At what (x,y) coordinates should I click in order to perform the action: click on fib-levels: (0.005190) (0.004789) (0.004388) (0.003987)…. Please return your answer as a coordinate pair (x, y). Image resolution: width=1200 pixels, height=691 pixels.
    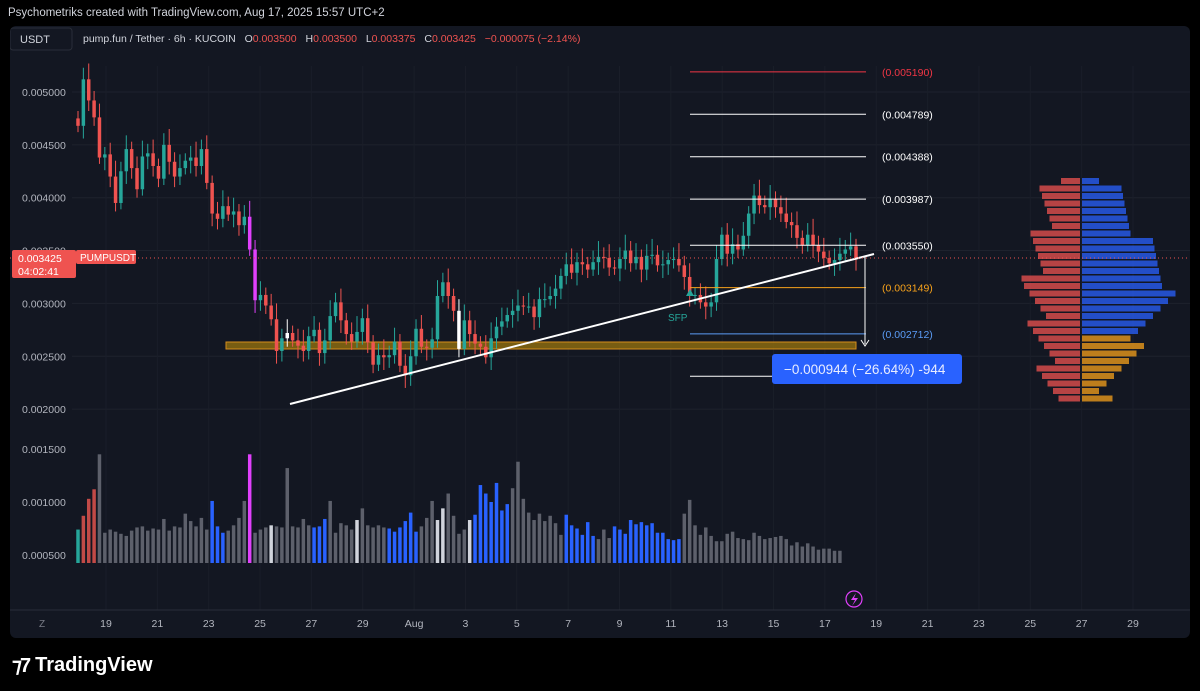
    Looking at the image, I should click on (811, 225).